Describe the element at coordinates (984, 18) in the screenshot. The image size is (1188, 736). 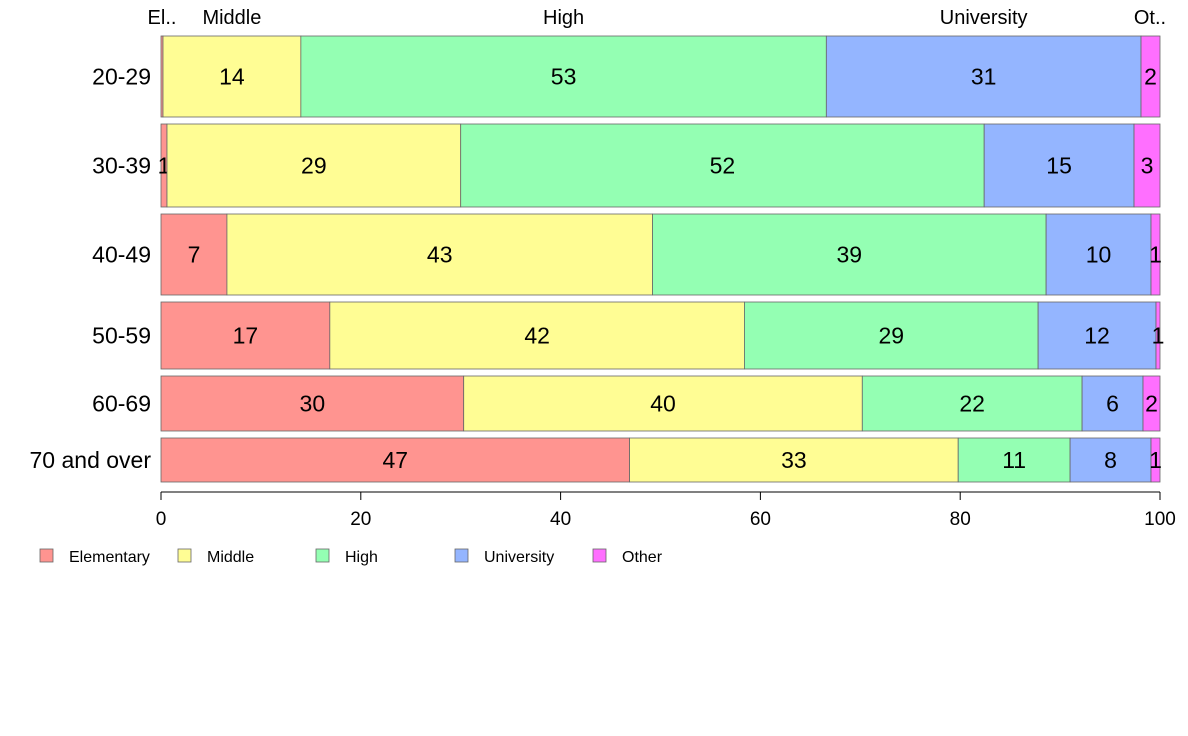
I see `top-category-label: University` at that location.